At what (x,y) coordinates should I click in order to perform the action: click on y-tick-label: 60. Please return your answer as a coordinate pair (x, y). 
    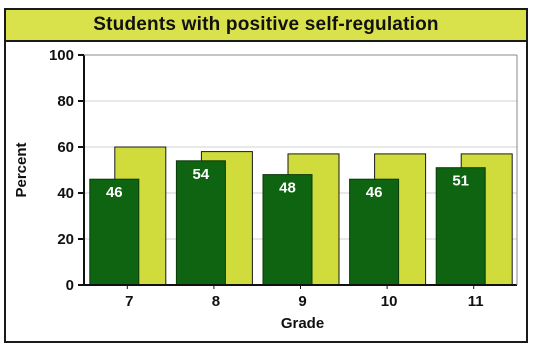
    Looking at the image, I should click on (65, 147).